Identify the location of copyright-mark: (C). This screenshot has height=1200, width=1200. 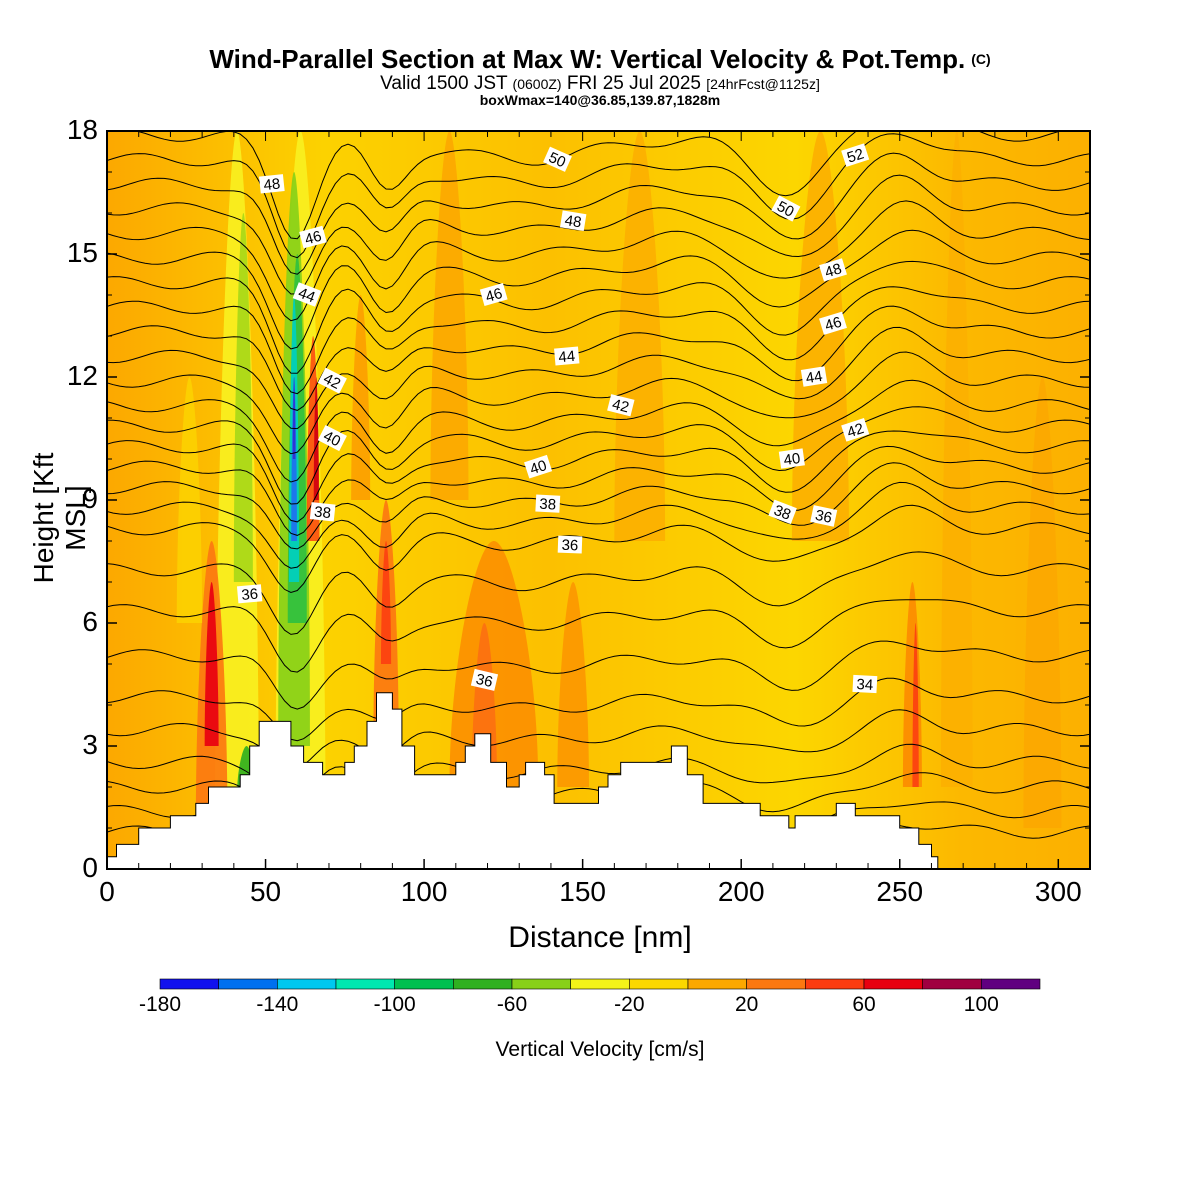
(981, 59).